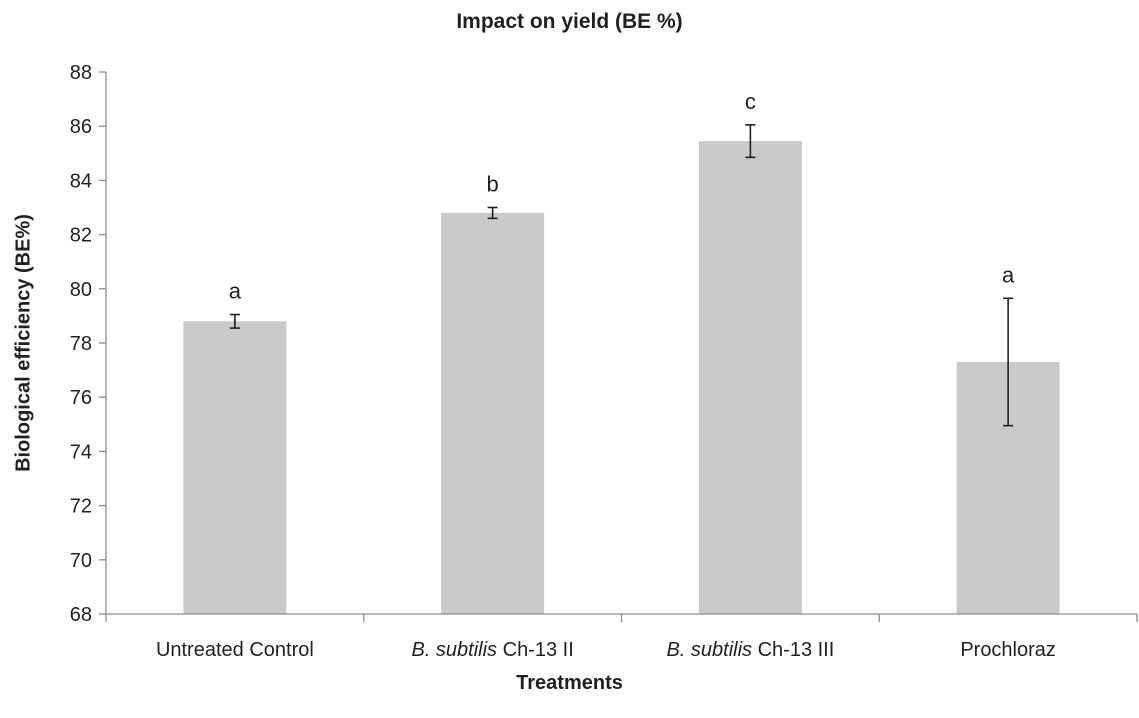 This screenshot has height=718, width=1139. I want to click on y-tick-label: 82, so click(81, 236).